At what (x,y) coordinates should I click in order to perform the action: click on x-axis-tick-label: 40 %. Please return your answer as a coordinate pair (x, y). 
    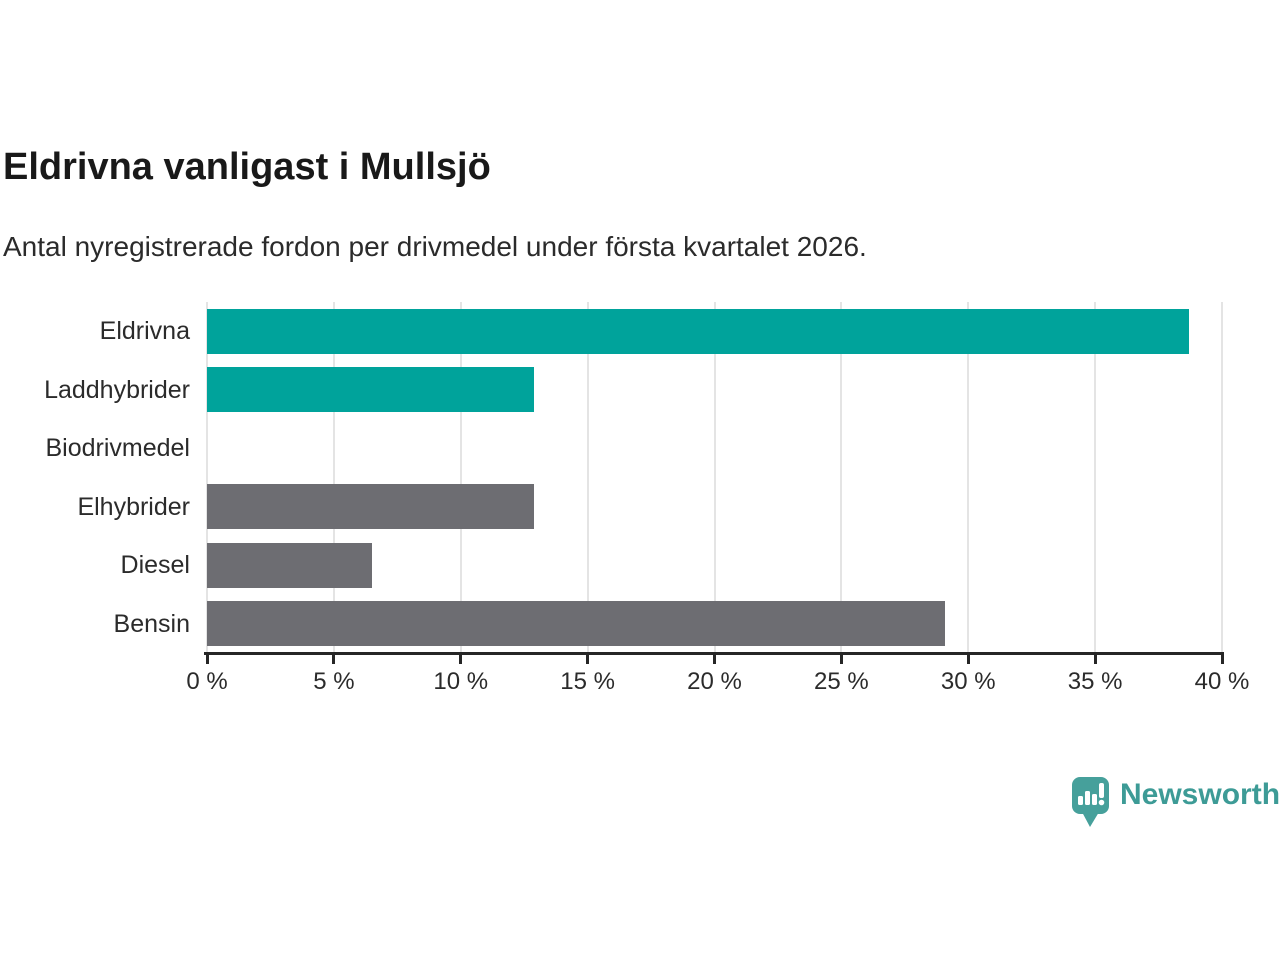
    Looking at the image, I should click on (1222, 681).